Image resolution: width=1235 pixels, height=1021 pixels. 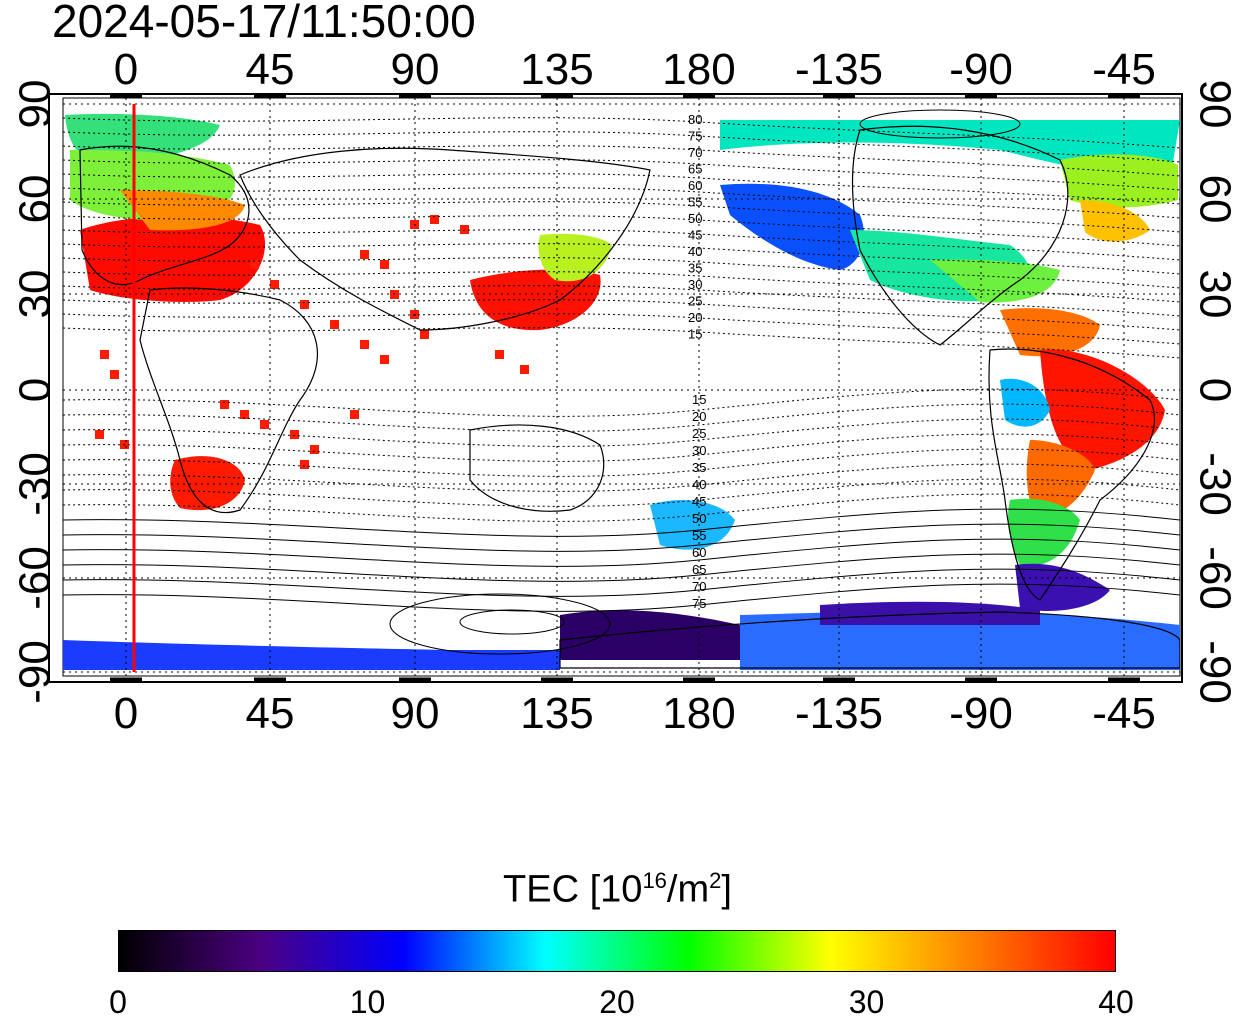 I want to click on bottom-lon-label: 45, so click(x=270, y=713).